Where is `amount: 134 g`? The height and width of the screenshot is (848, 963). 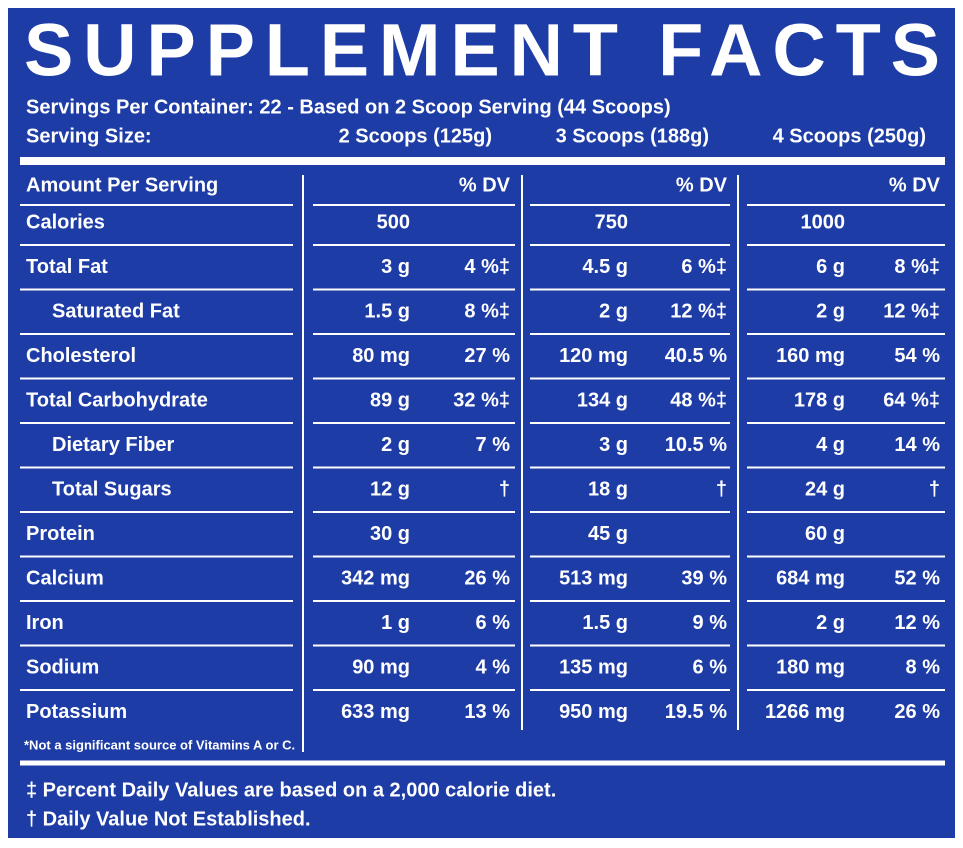
amount: 134 g is located at coordinates (602, 400).